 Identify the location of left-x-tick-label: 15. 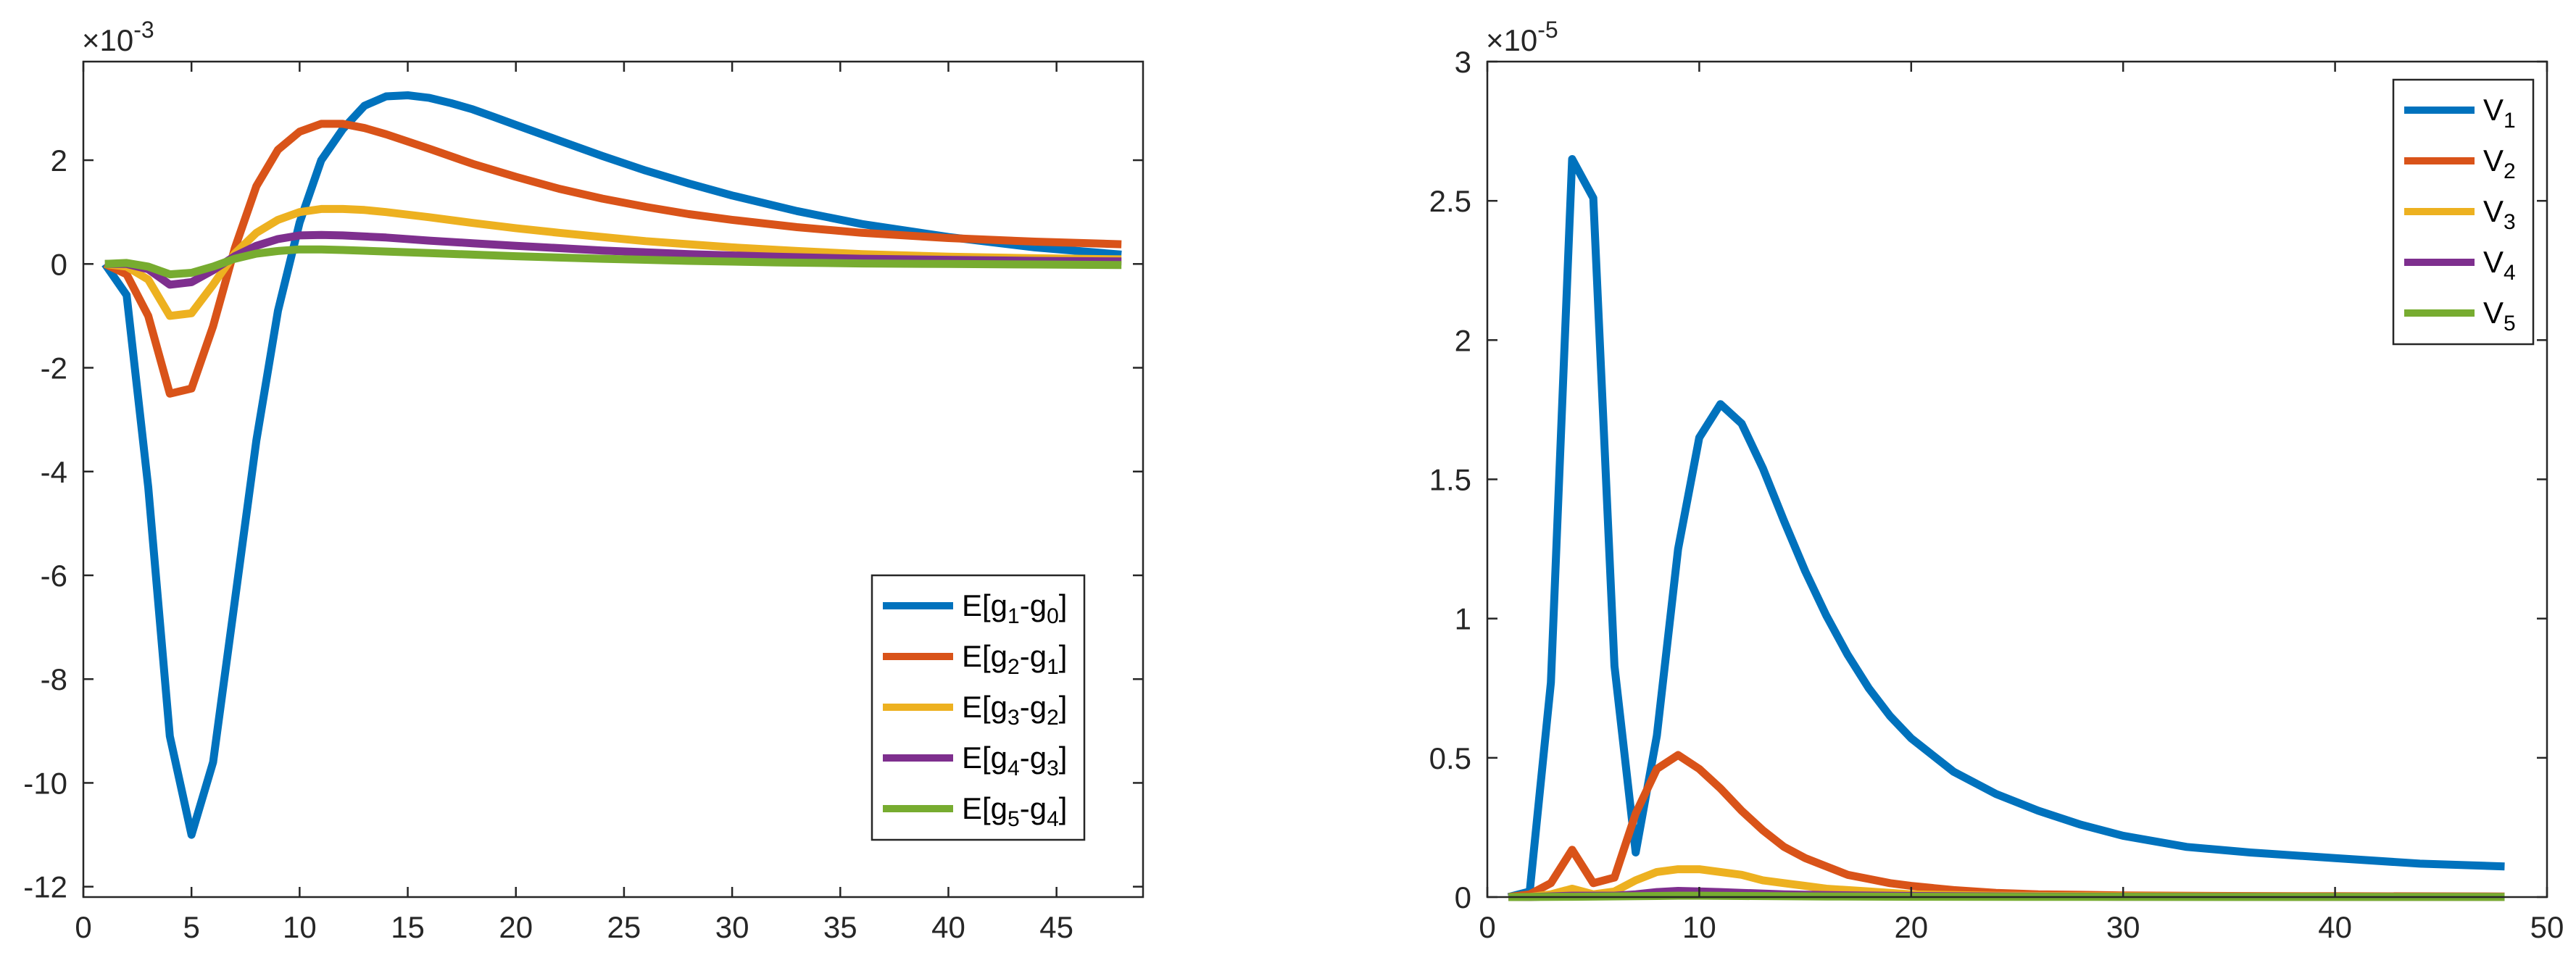
(408, 927).